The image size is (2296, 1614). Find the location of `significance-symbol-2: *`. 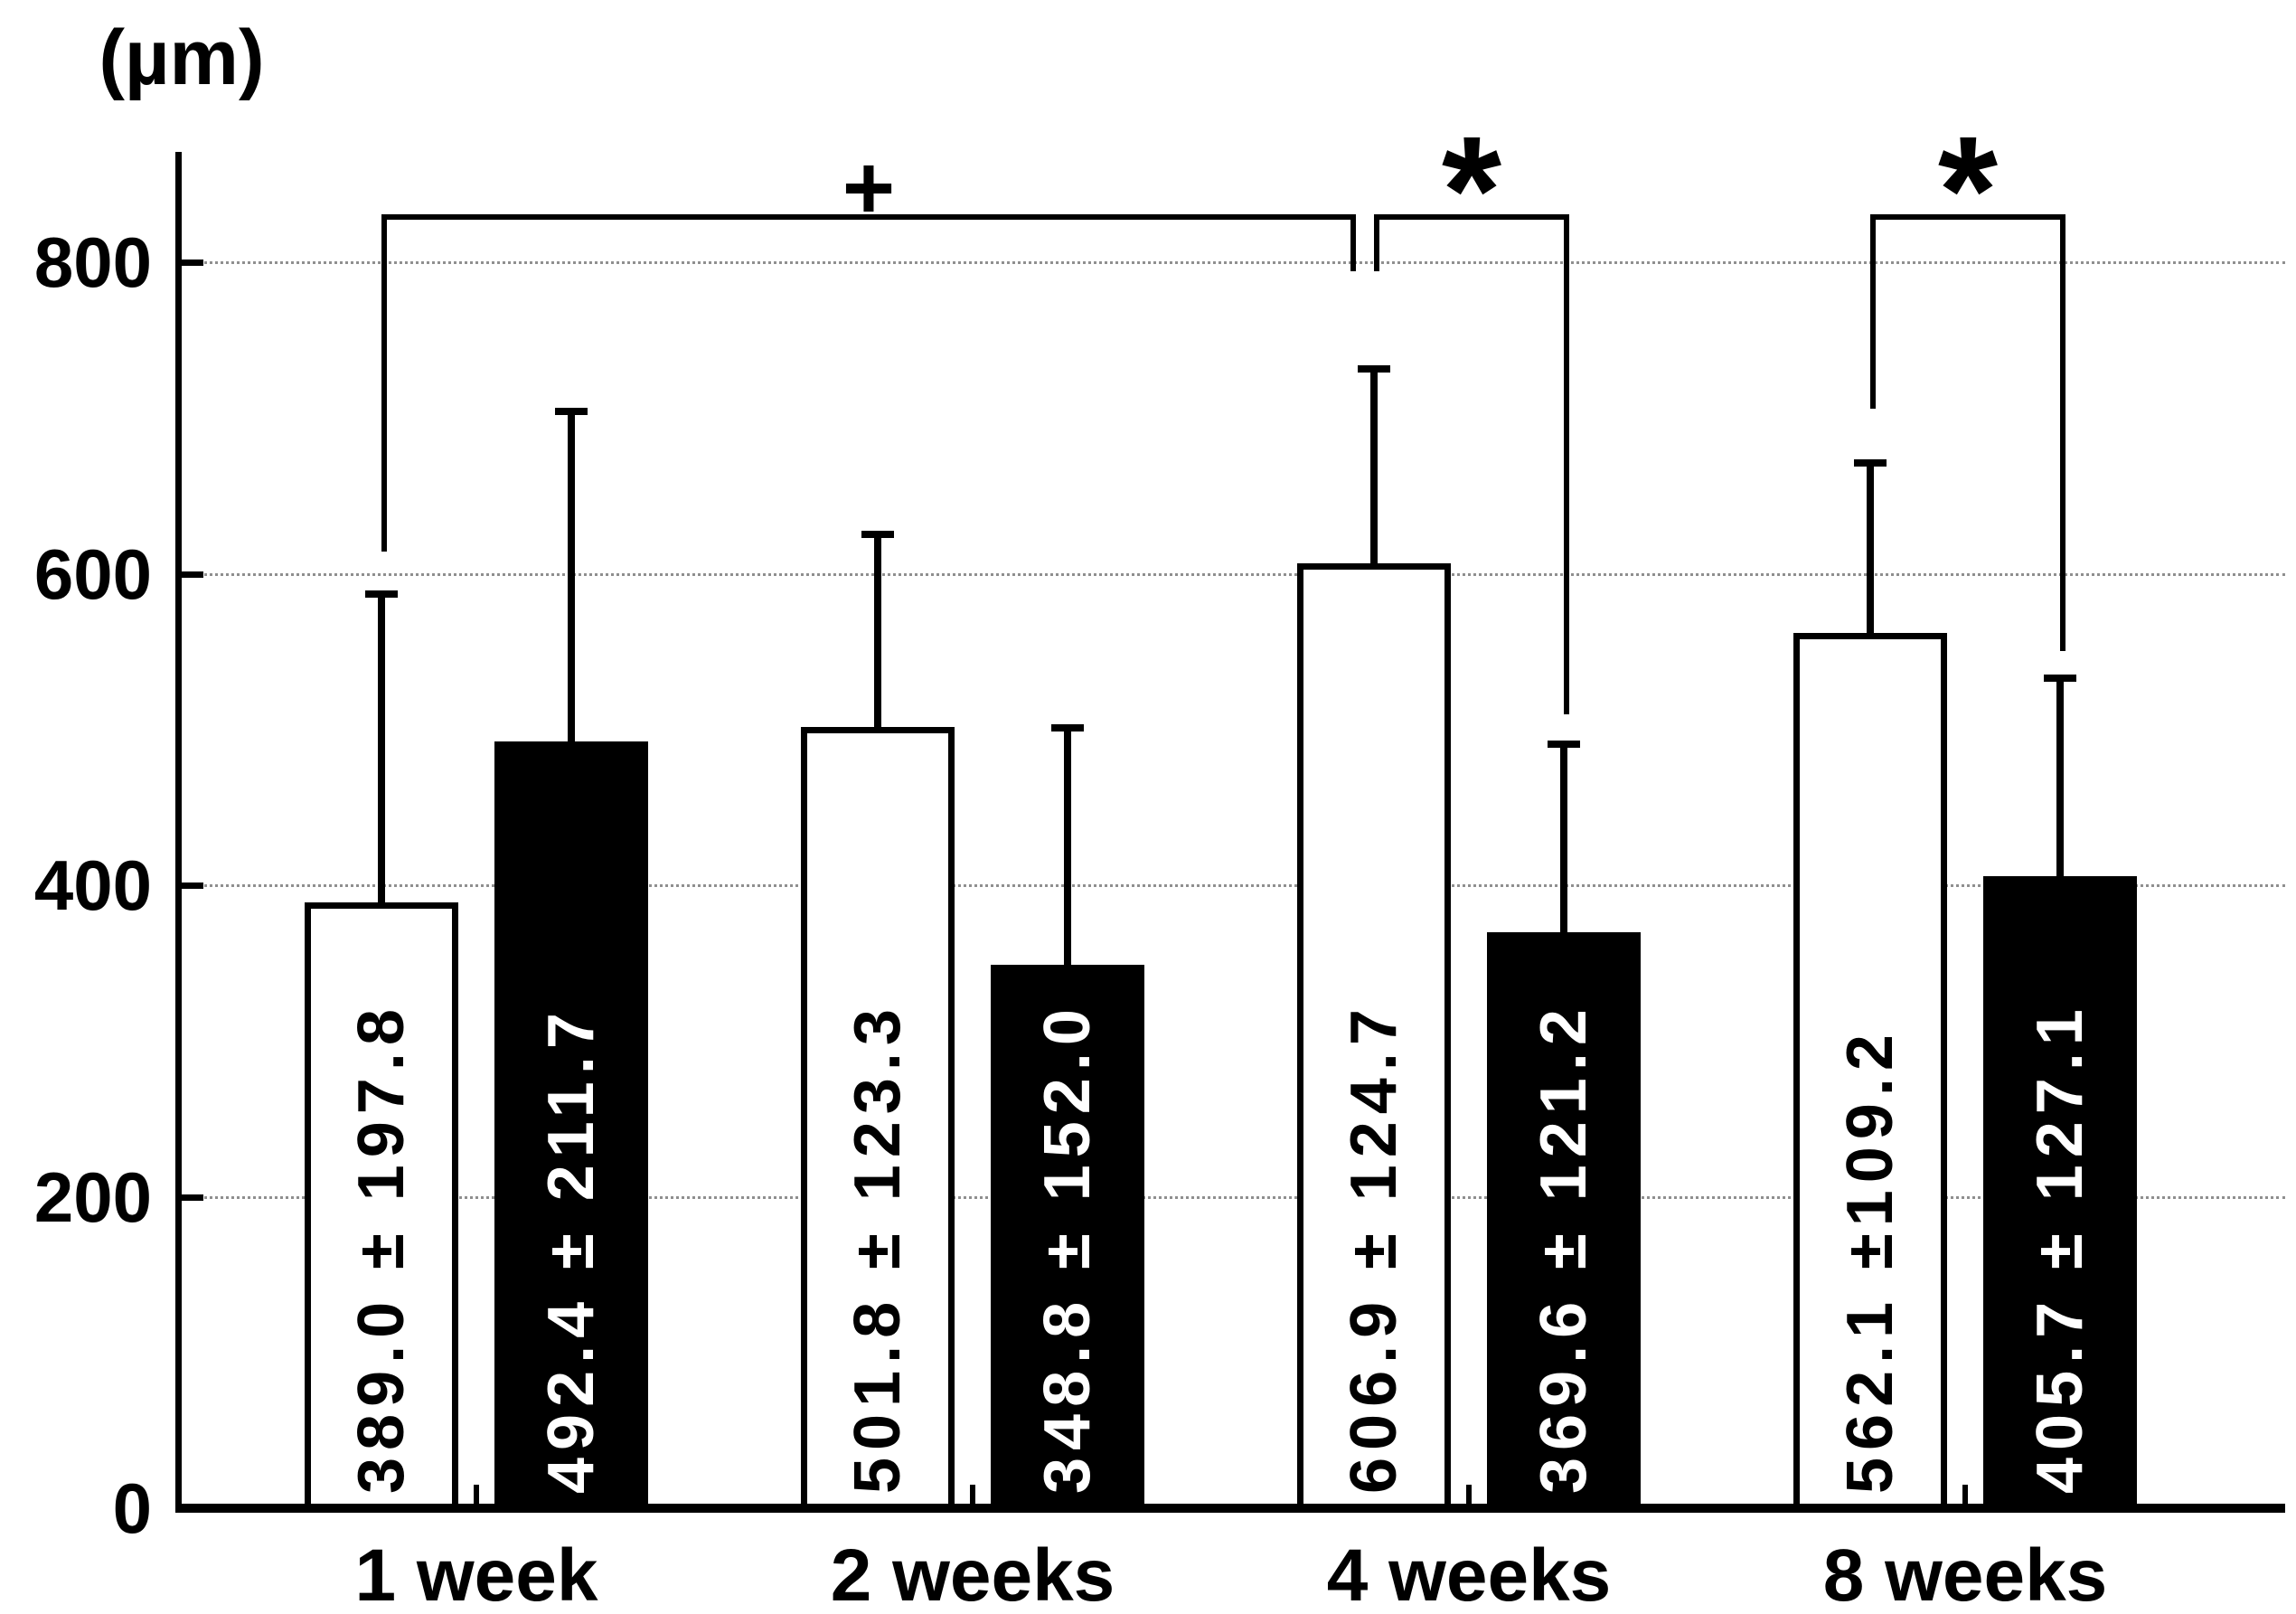

significance-symbol-2: * is located at coordinates (1471, 191).